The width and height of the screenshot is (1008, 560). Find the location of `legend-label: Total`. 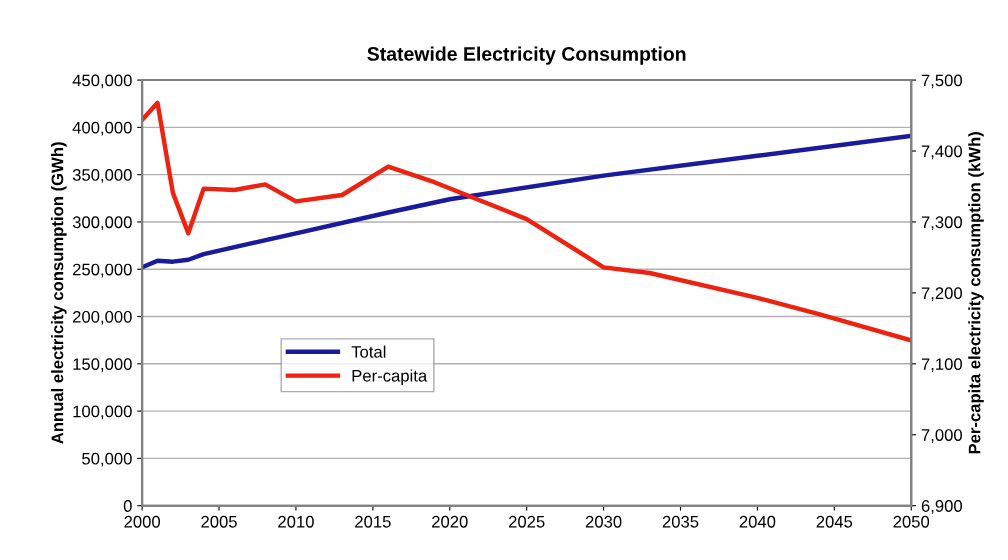

legend-label: Total is located at coordinates (368, 351).